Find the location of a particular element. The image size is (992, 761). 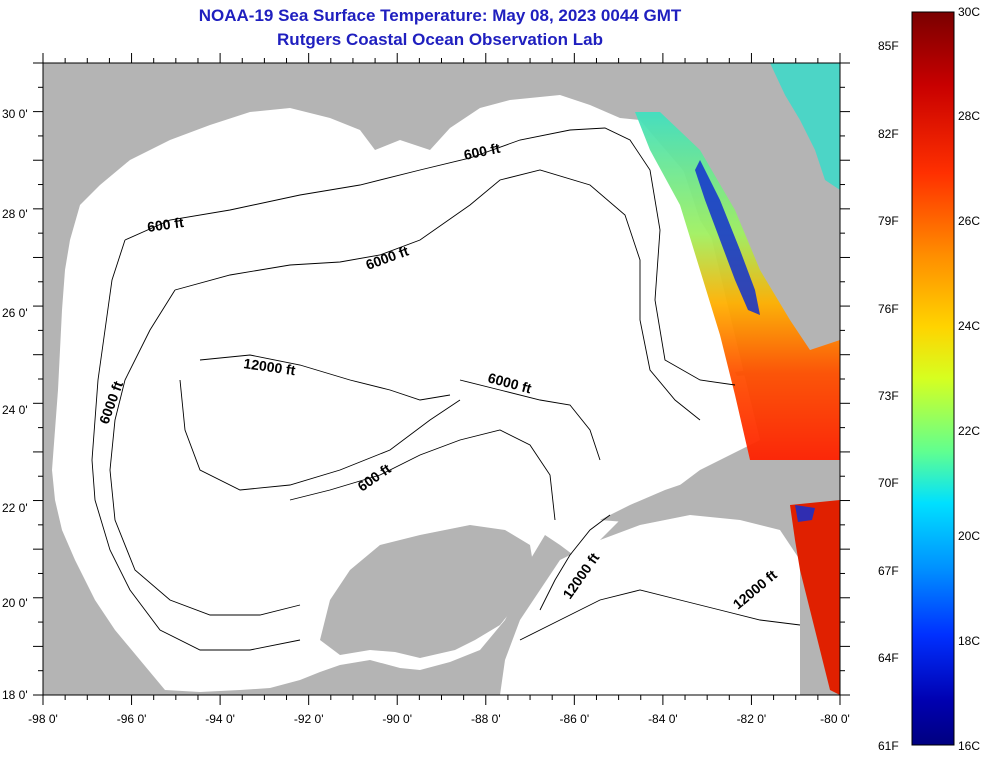

lon-label: -86 0' is located at coordinates (574, 719).